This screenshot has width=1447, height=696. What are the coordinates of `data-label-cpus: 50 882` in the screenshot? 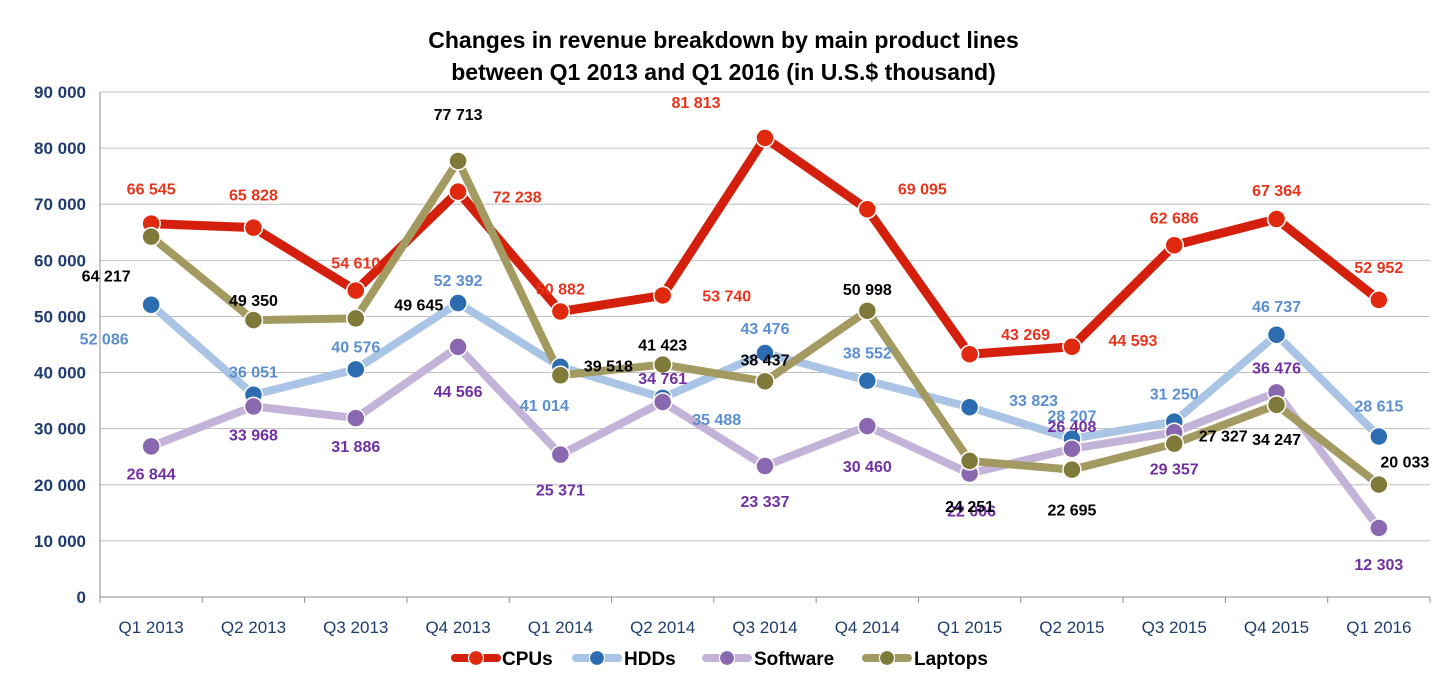 It's located at (560, 289).